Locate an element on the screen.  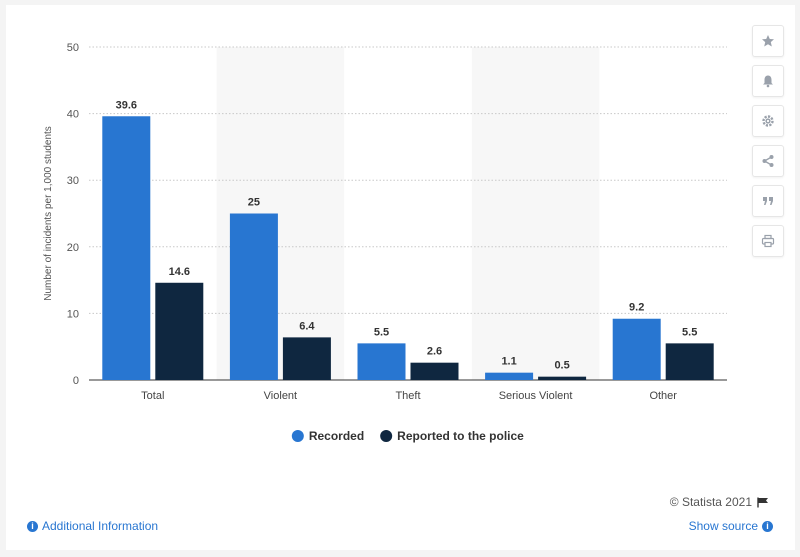
share-icon is located at coordinates (768, 161).